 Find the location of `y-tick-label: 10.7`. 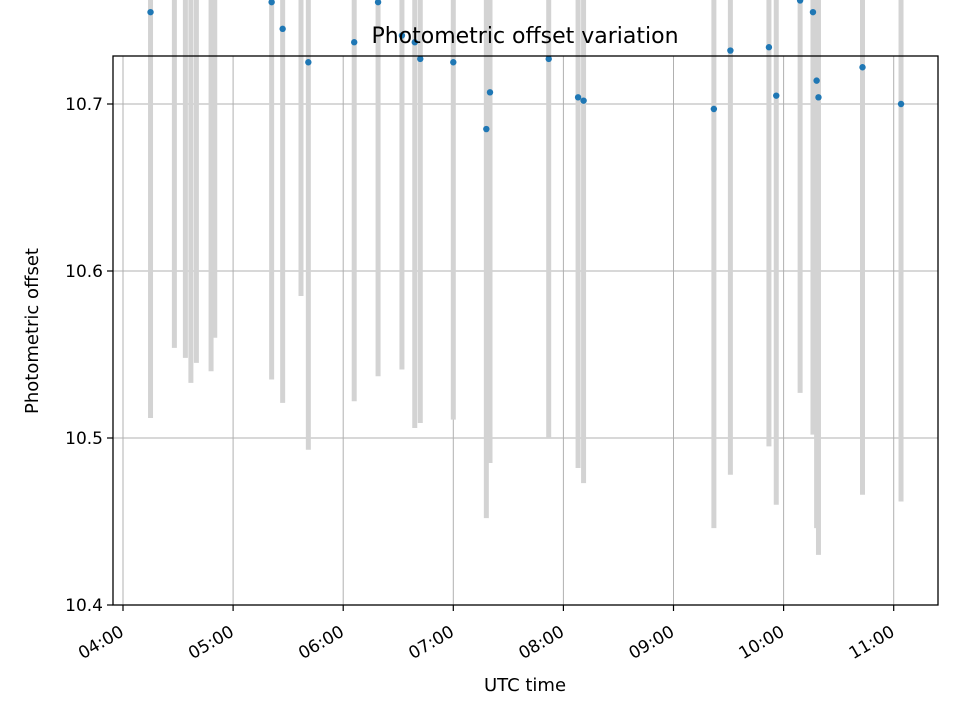

y-tick-label: 10.7 is located at coordinates (84, 105).